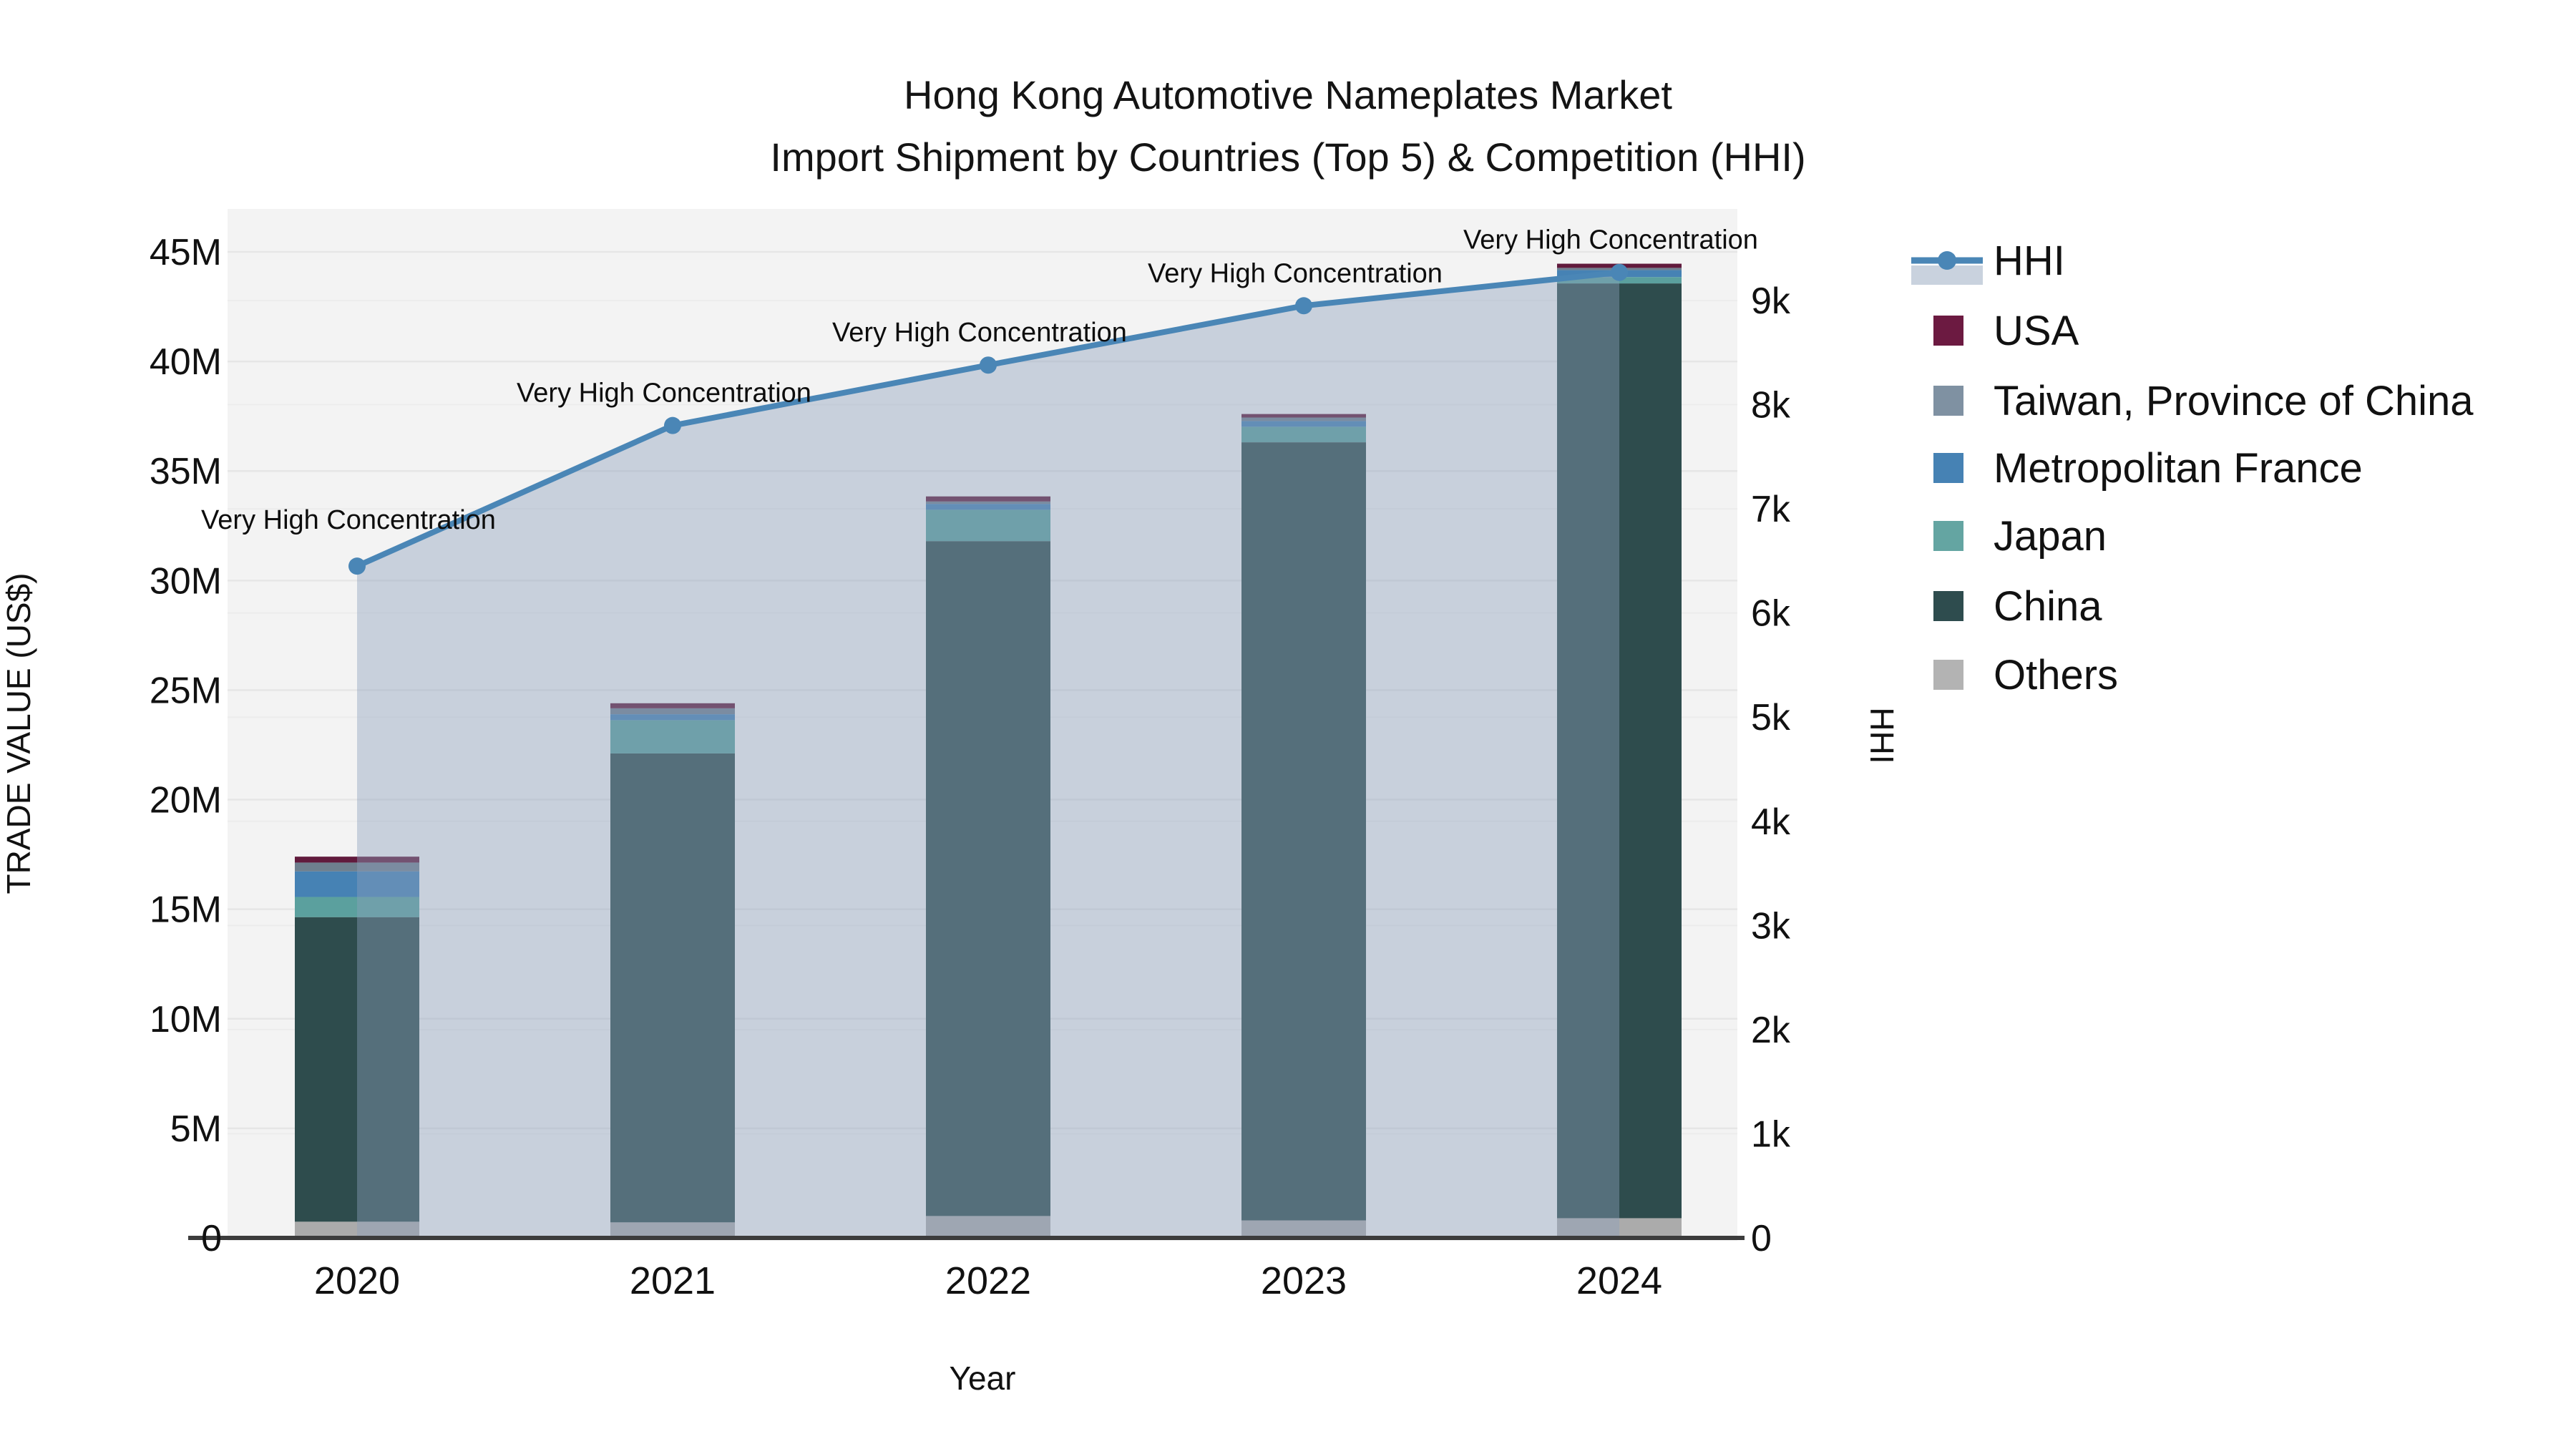 The image size is (2576, 1449). I want to click on legend-label-china: China, so click(2048, 606).